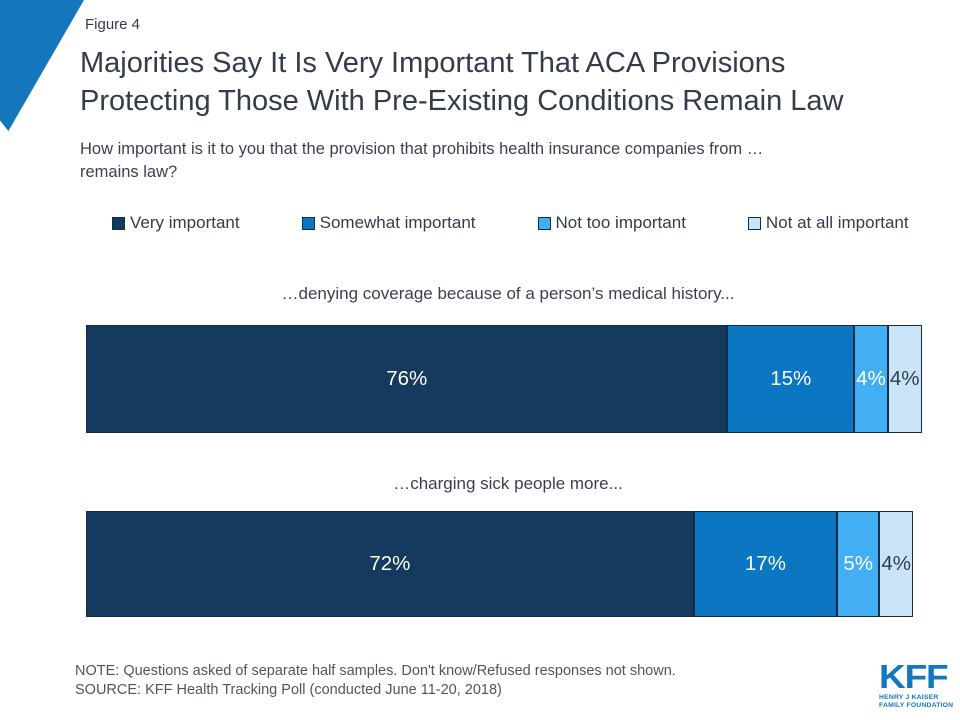  Describe the element at coordinates (916, 701) in the screenshot. I see `kff-logo-tagline: HENRY J KAISER FAMILY FOUNDATION` at that location.